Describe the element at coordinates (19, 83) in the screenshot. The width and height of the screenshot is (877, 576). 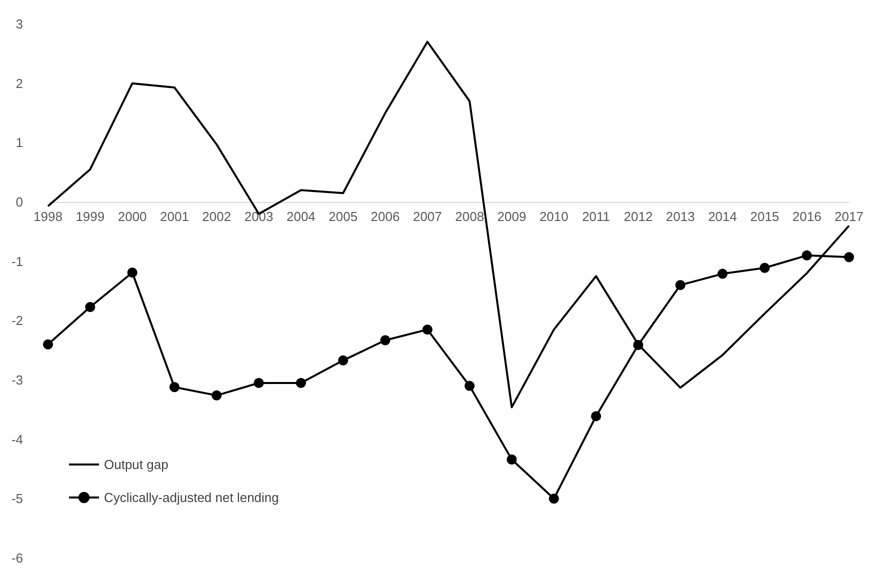
I see `y-tick-label: 2` at that location.